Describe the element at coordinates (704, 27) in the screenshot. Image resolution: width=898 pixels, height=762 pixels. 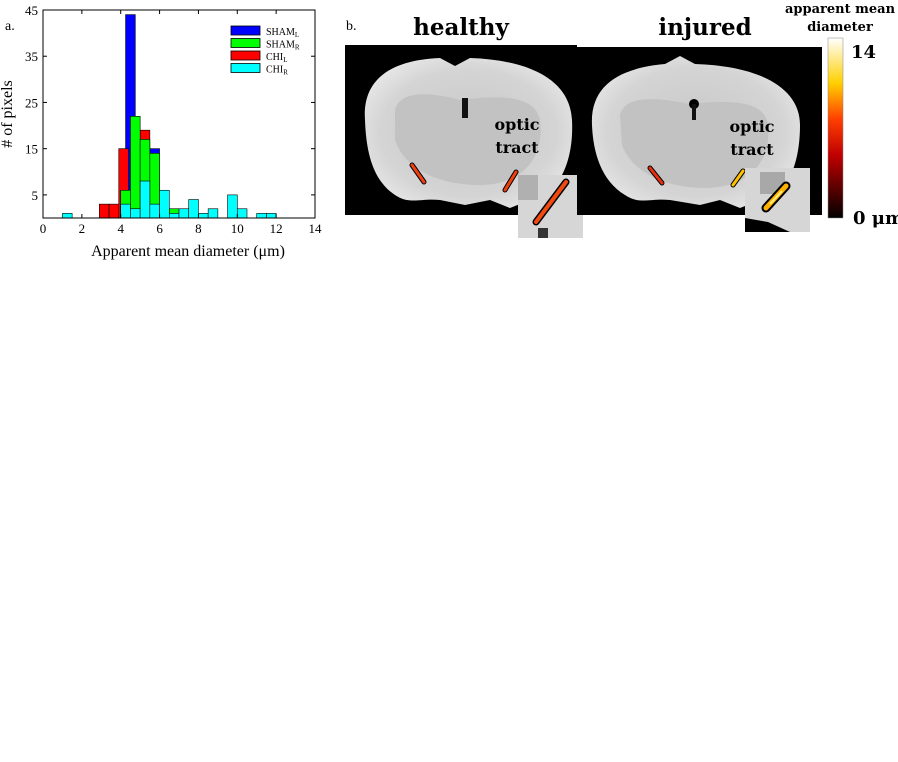
I see `injured-title: injured` at that location.